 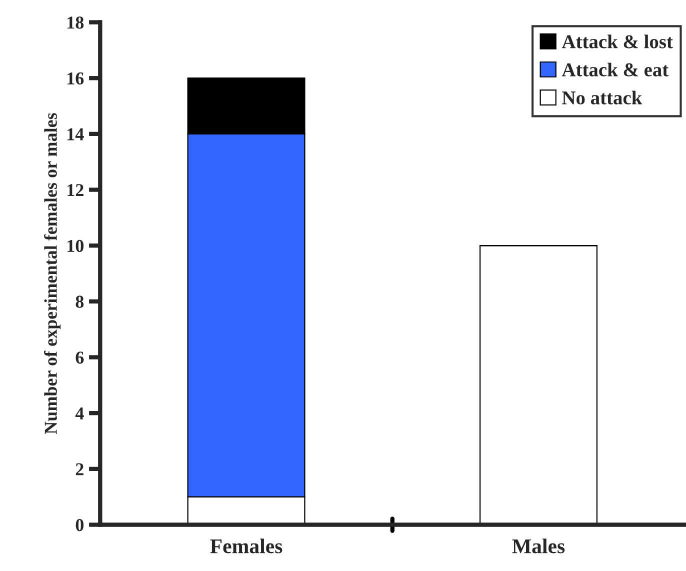 I want to click on legend-label: Attack & lost, so click(x=617, y=41).